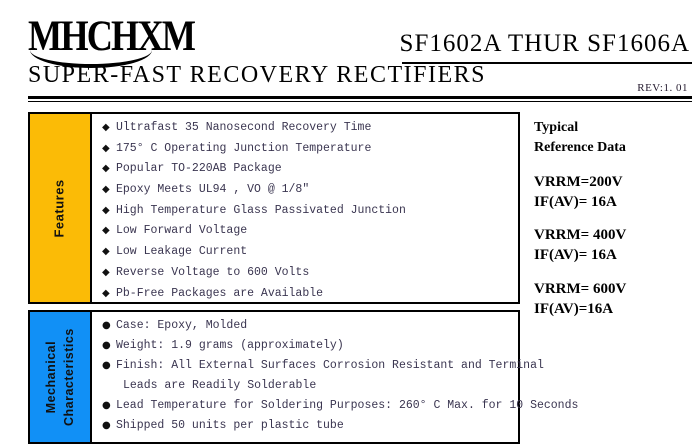  I want to click on reference-data-group: VRRM= 600V IF(AV)=16A, so click(614, 299).